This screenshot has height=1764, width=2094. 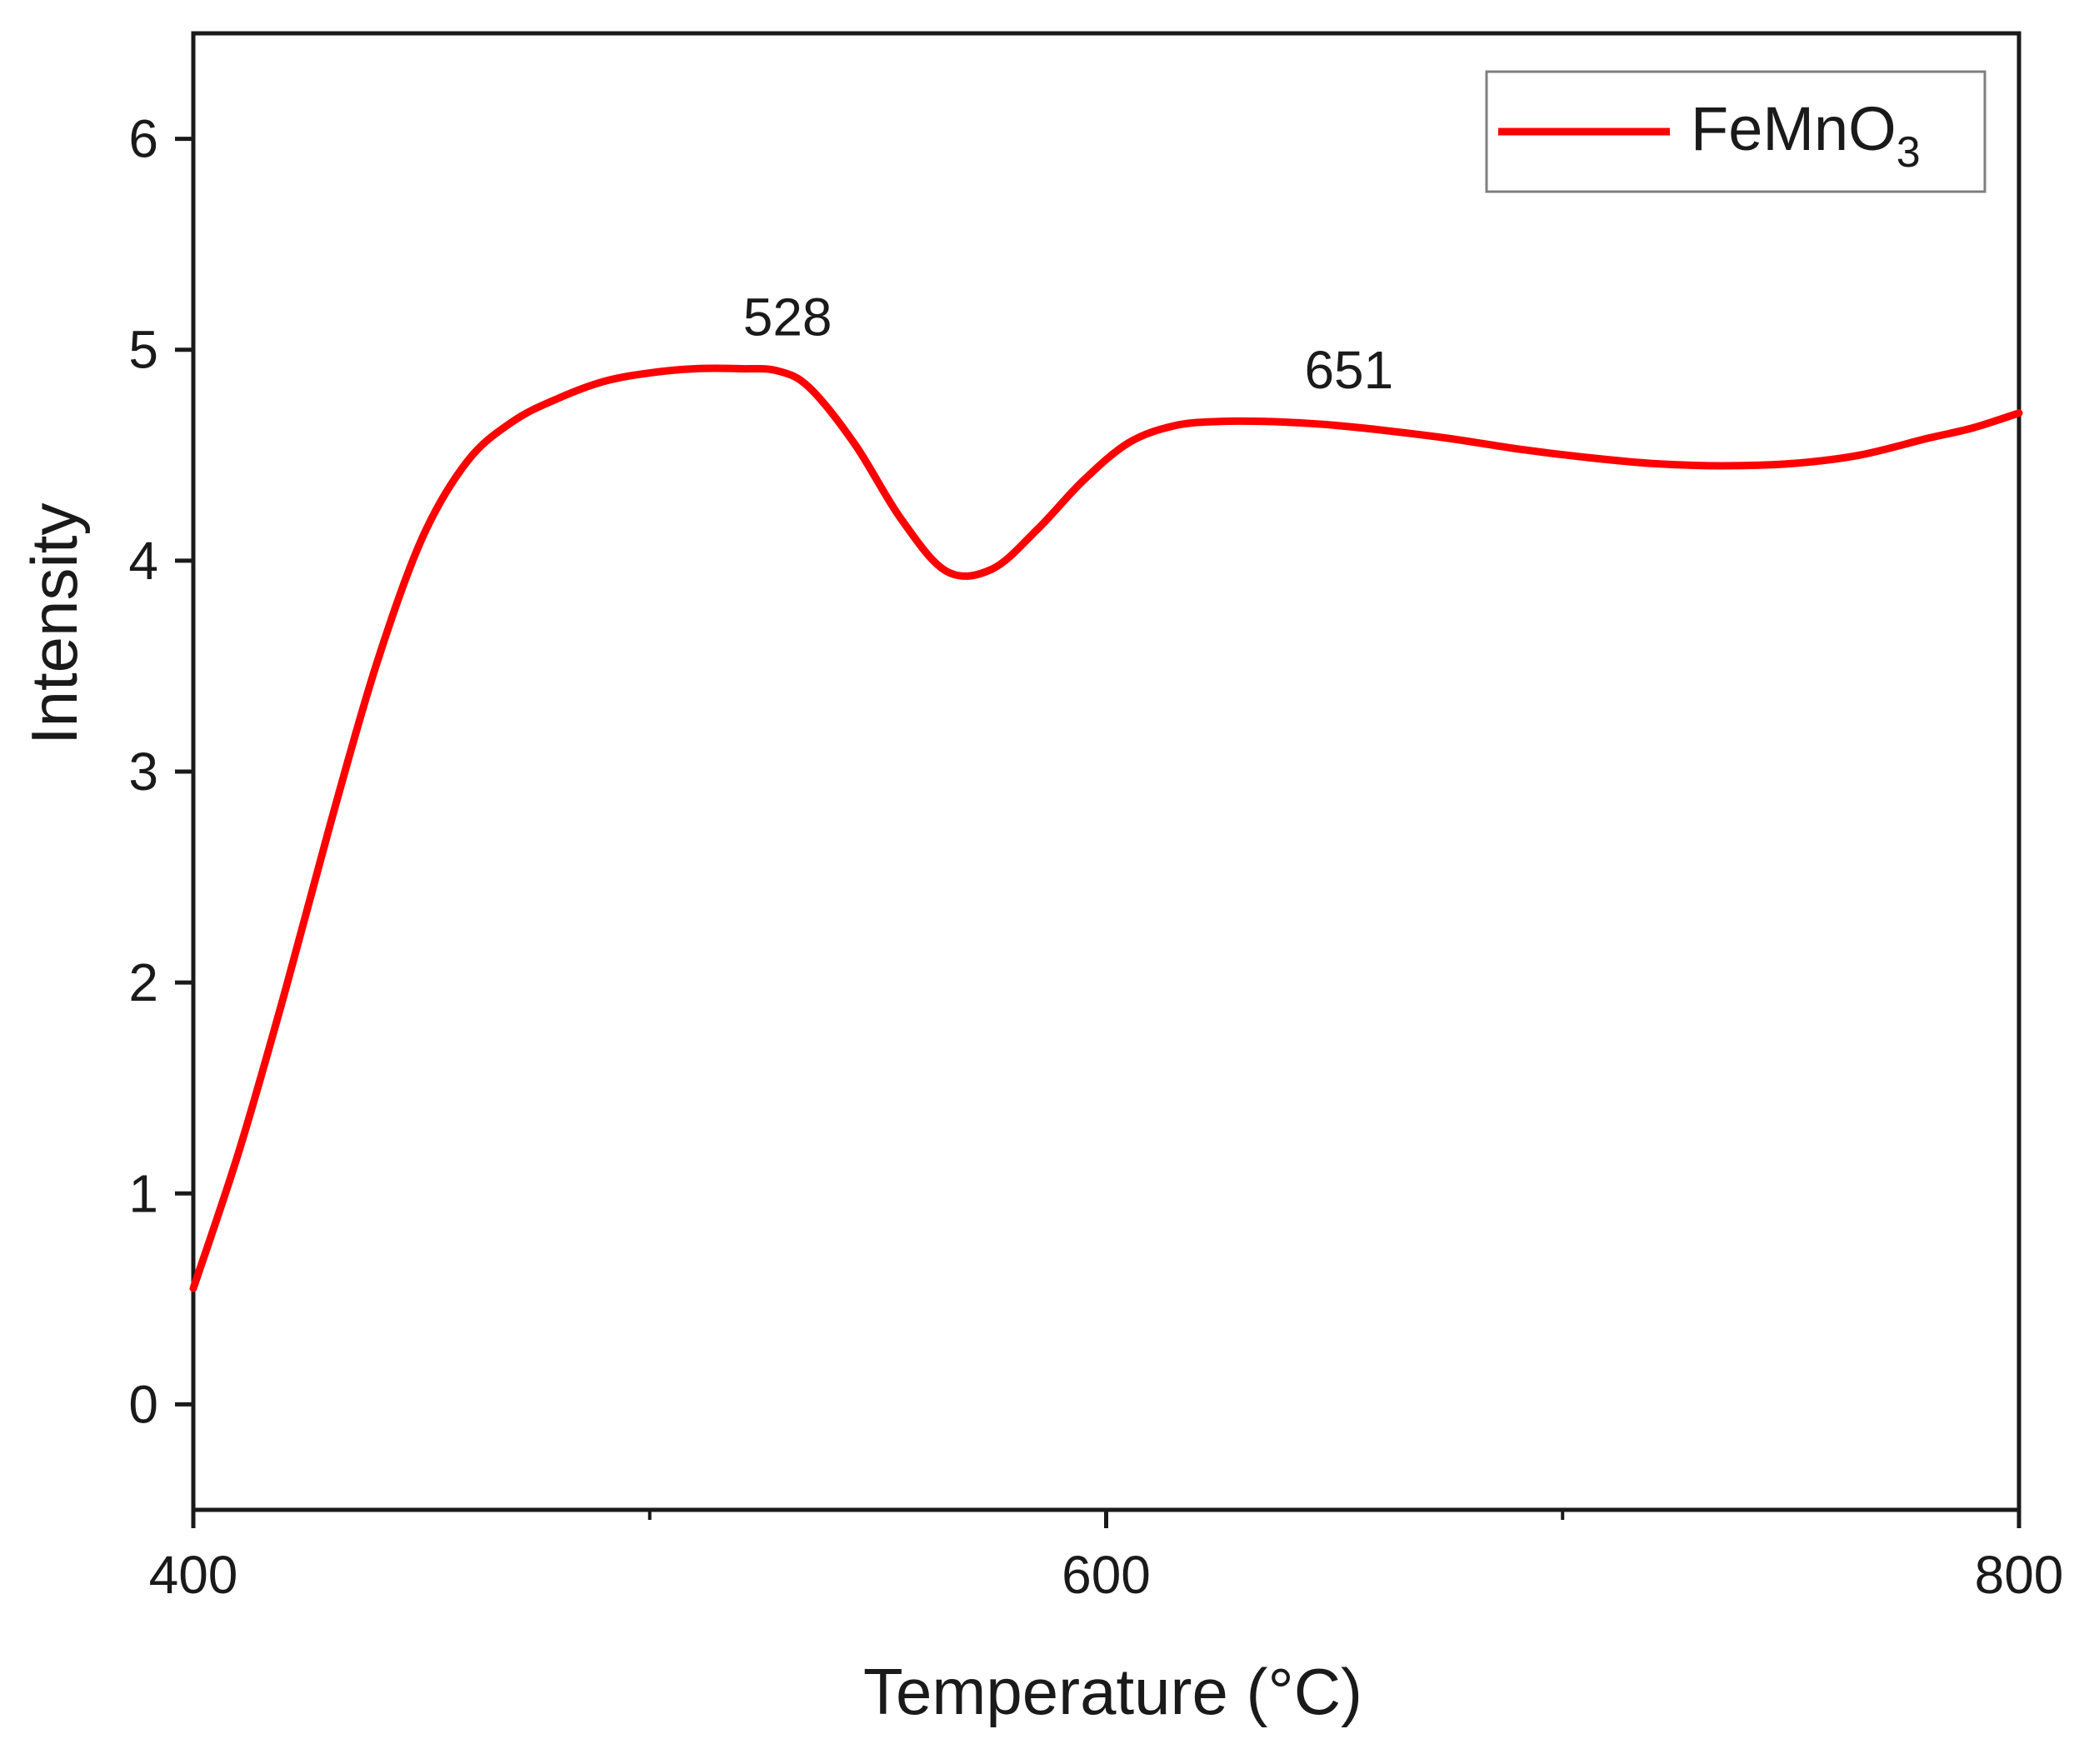 What do you see at coordinates (787, 317) in the screenshot?
I see `peak-annotation: 528` at bounding box center [787, 317].